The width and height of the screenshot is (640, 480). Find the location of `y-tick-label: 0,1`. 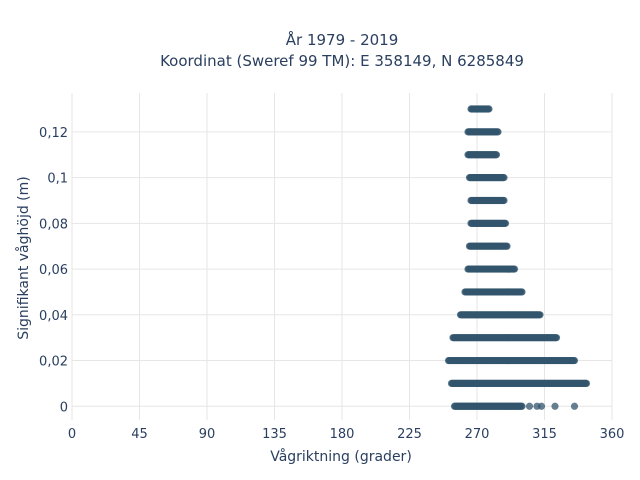

y-tick-label: 0,1 is located at coordinates (57, 179).